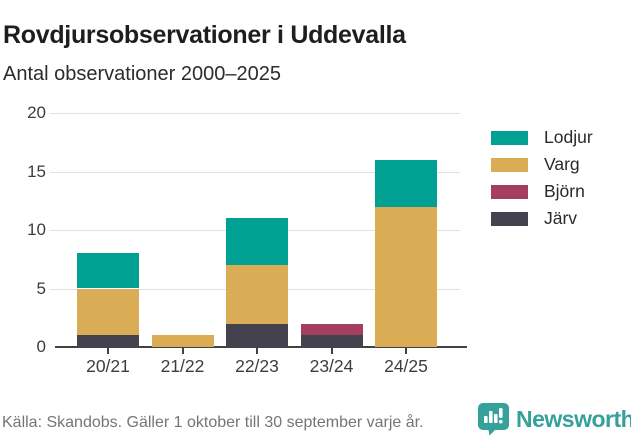 This screenshot has height=439, width=631. Describe the element at coordinates (36, 229) in the screenshot. I see `y-axis-tick-label: 10` at that location.